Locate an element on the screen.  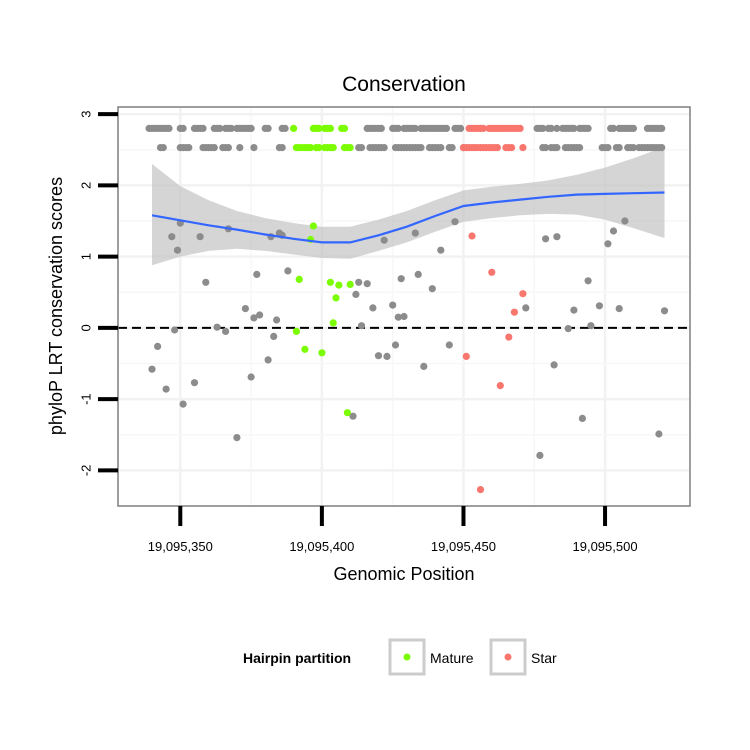
x-tick-label: 19,095,500 is located at coordinates (605, 546).